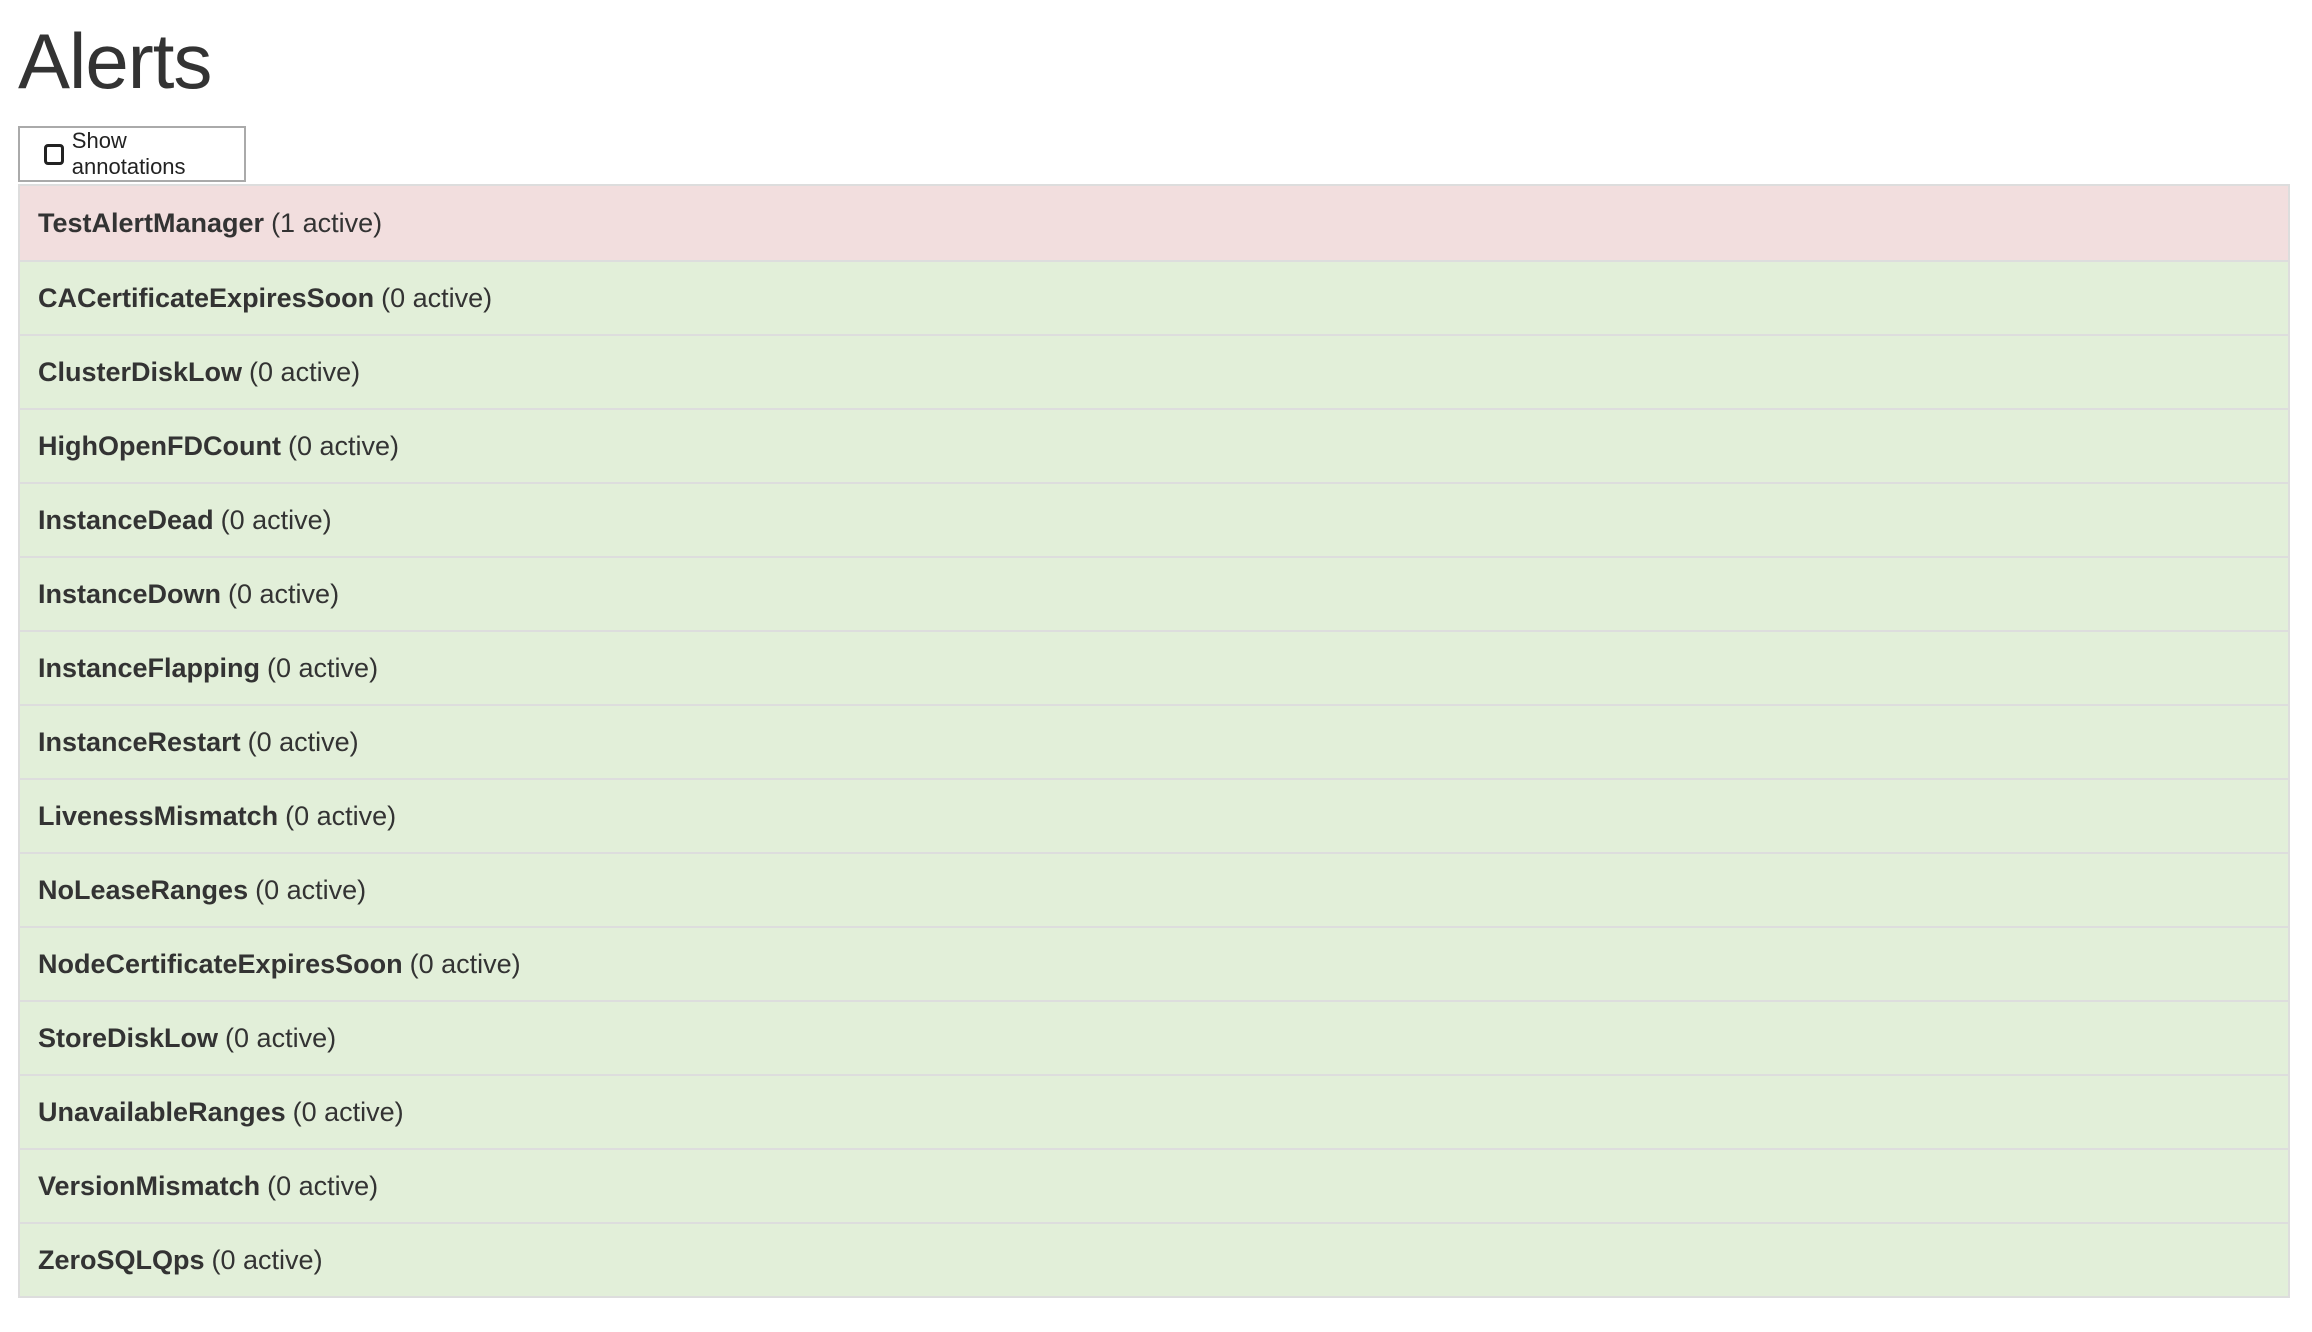 The image size is (2312, 1332). What do you see at coordinates (149, 1185) in the screenshot?
I see `alert-name: VersionMismatch` at bounding box center [149, 1185].